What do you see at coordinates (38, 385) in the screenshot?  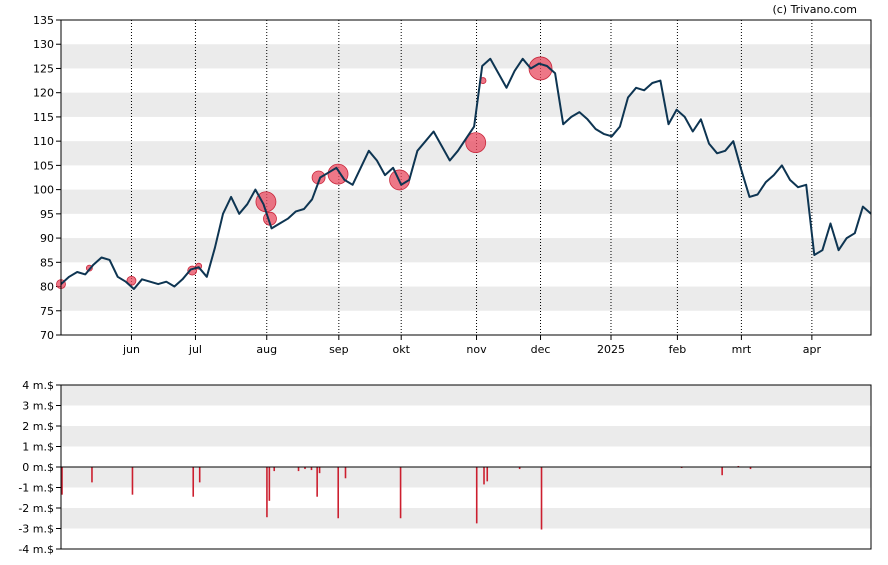 I see `volume-y-tick-label: 4 m.$` at bounding box center [38, 385].